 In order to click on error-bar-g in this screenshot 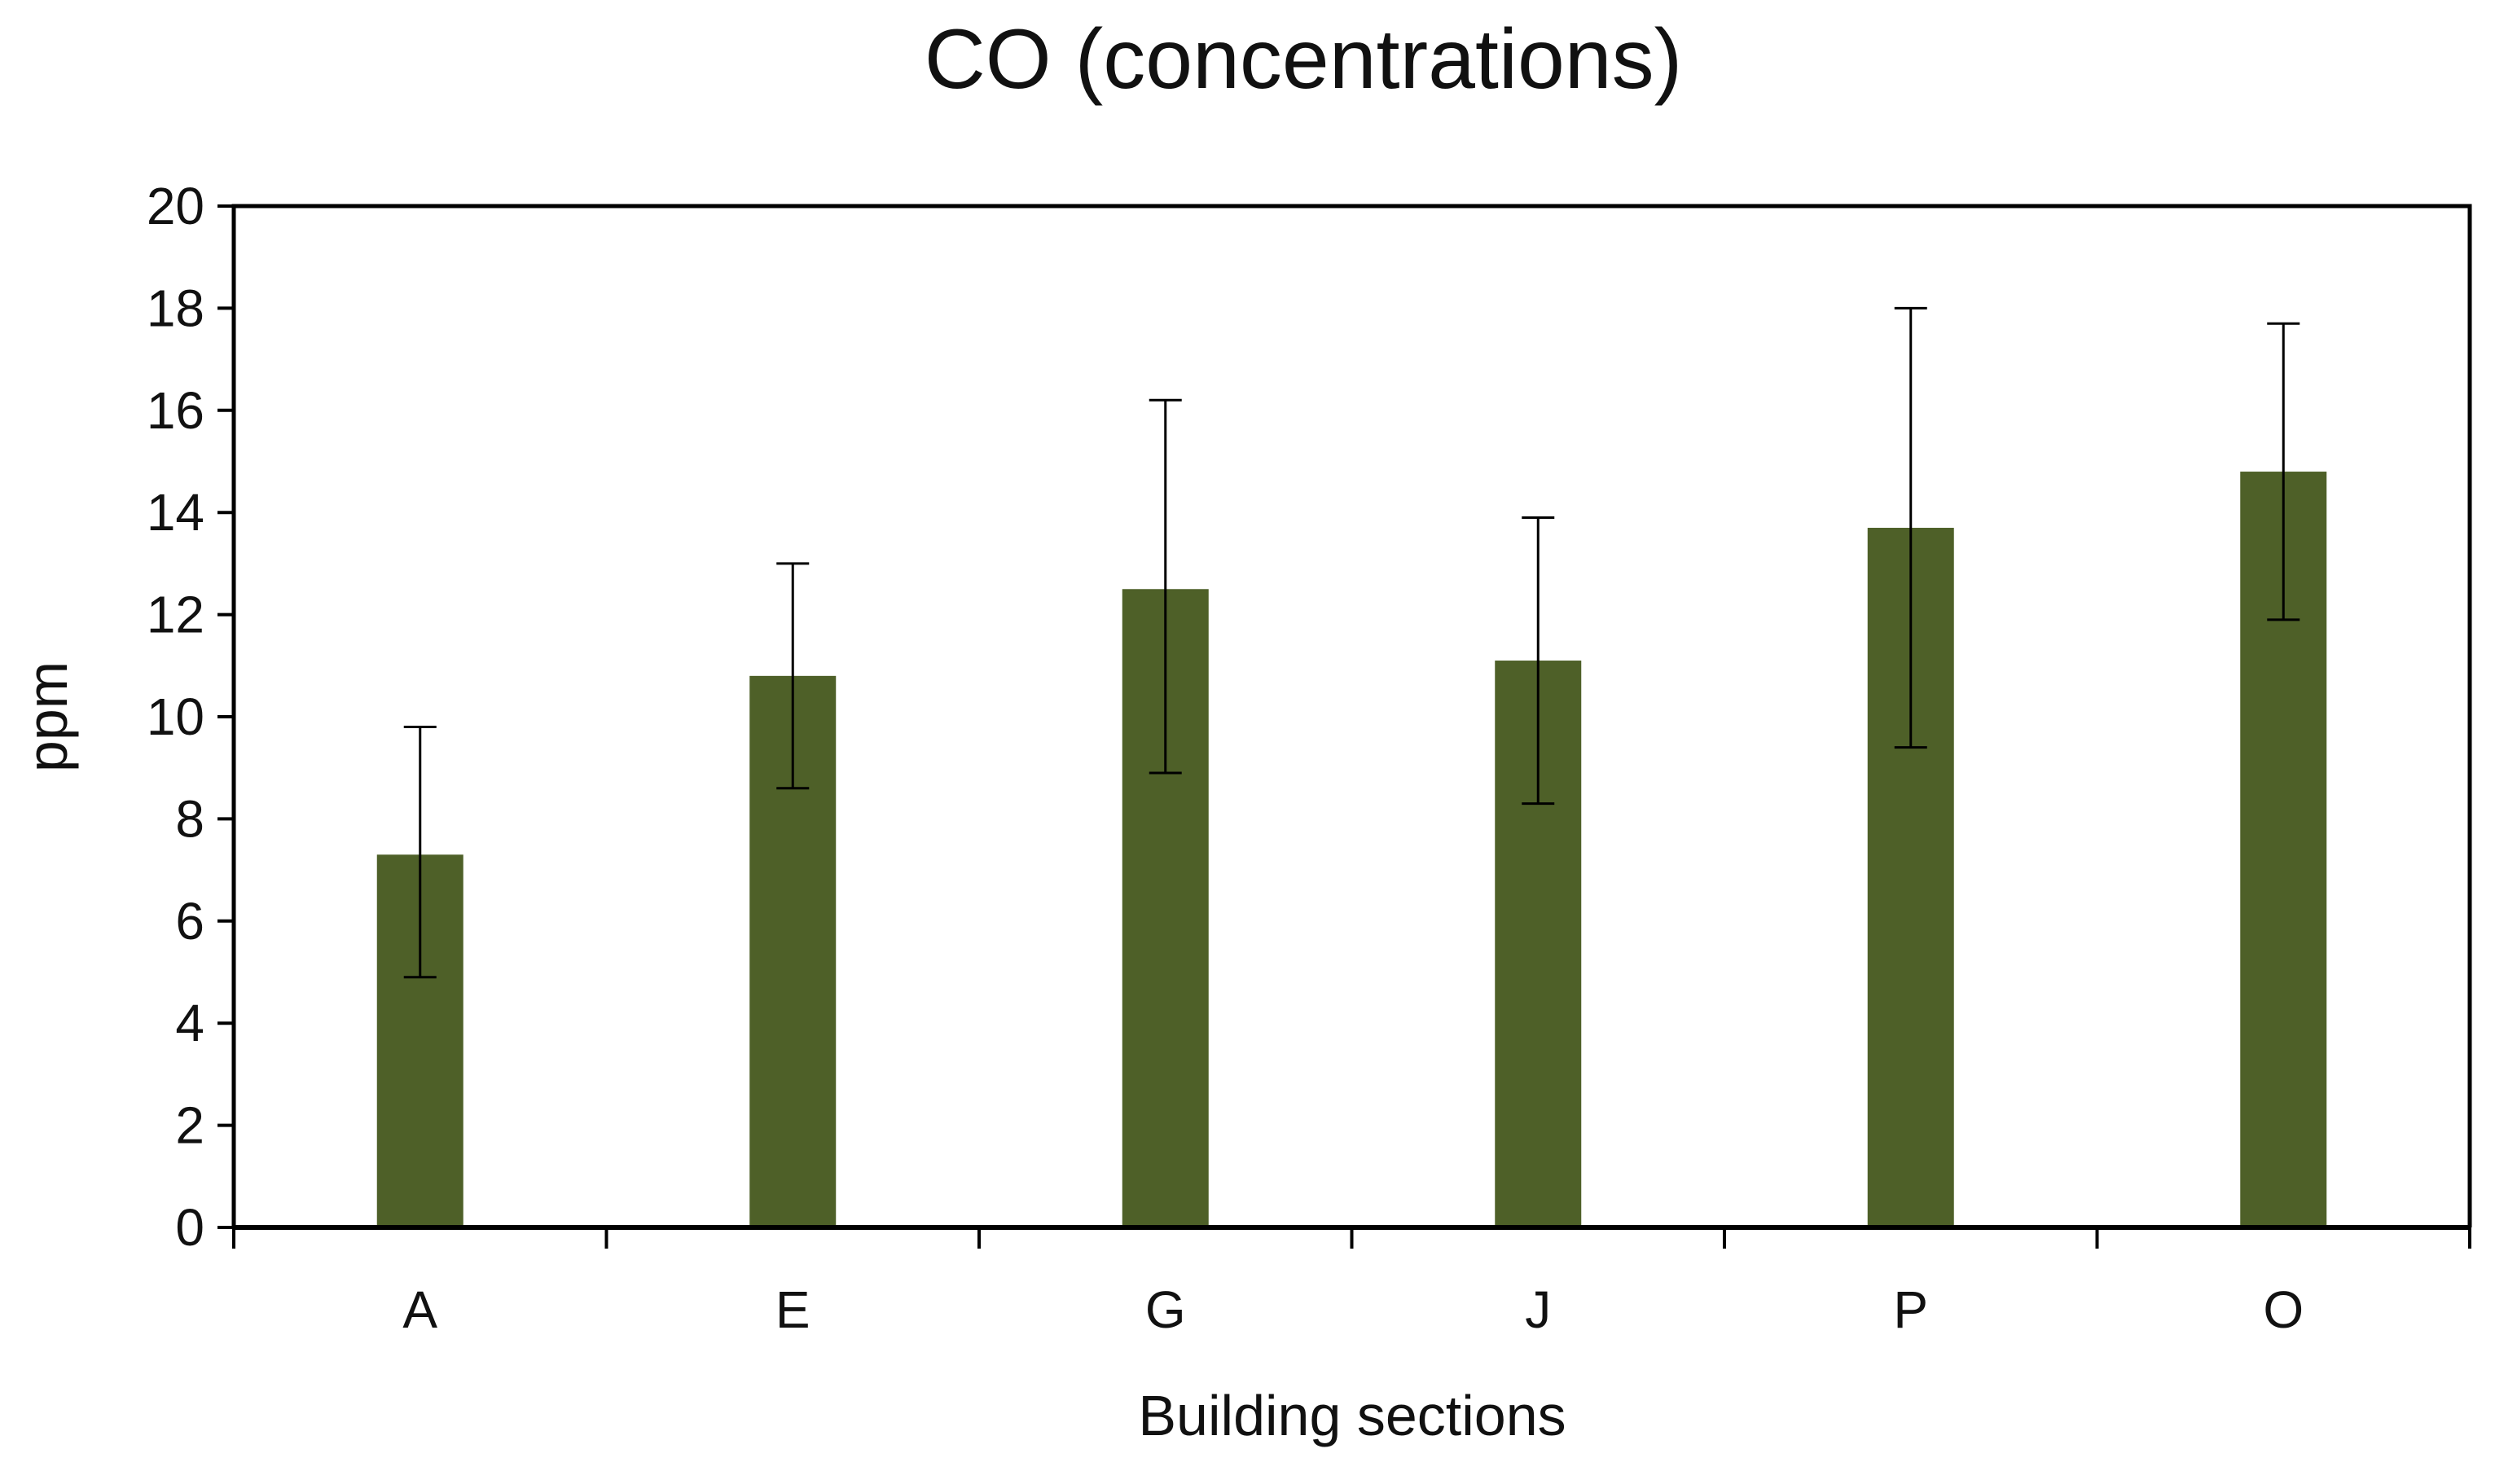, I will do `click(1165, 586)`.